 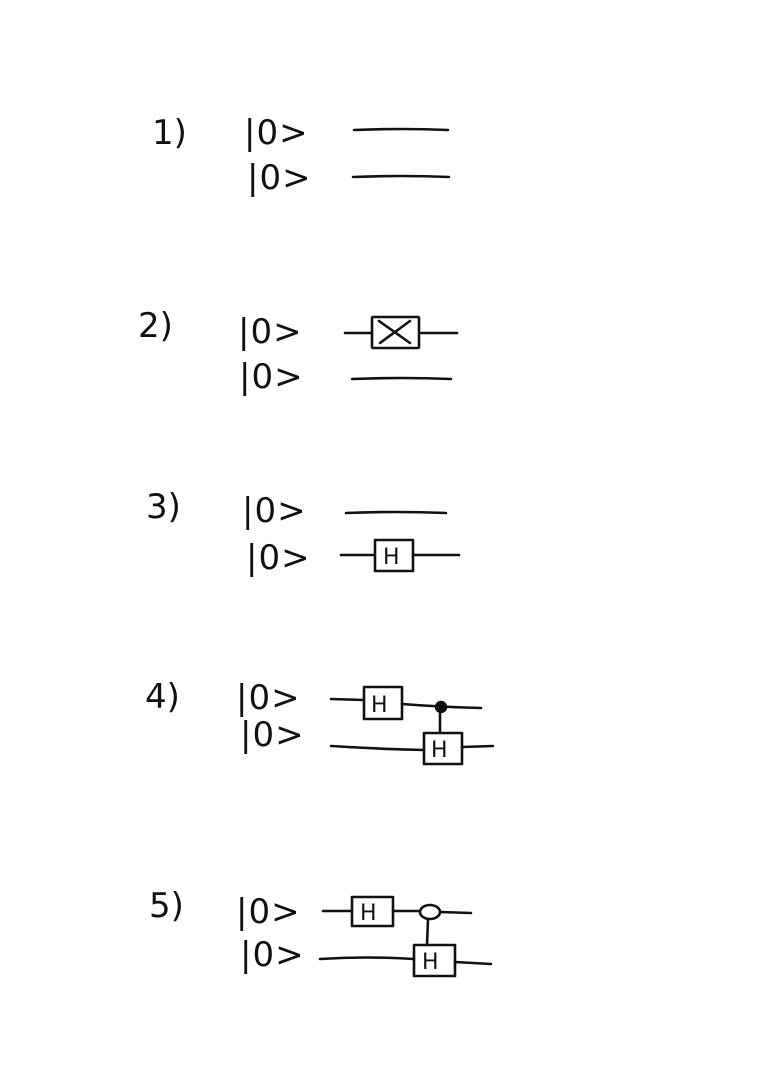 I want to click on problem-4-filled-control-dot, so click(x=441, y=707).